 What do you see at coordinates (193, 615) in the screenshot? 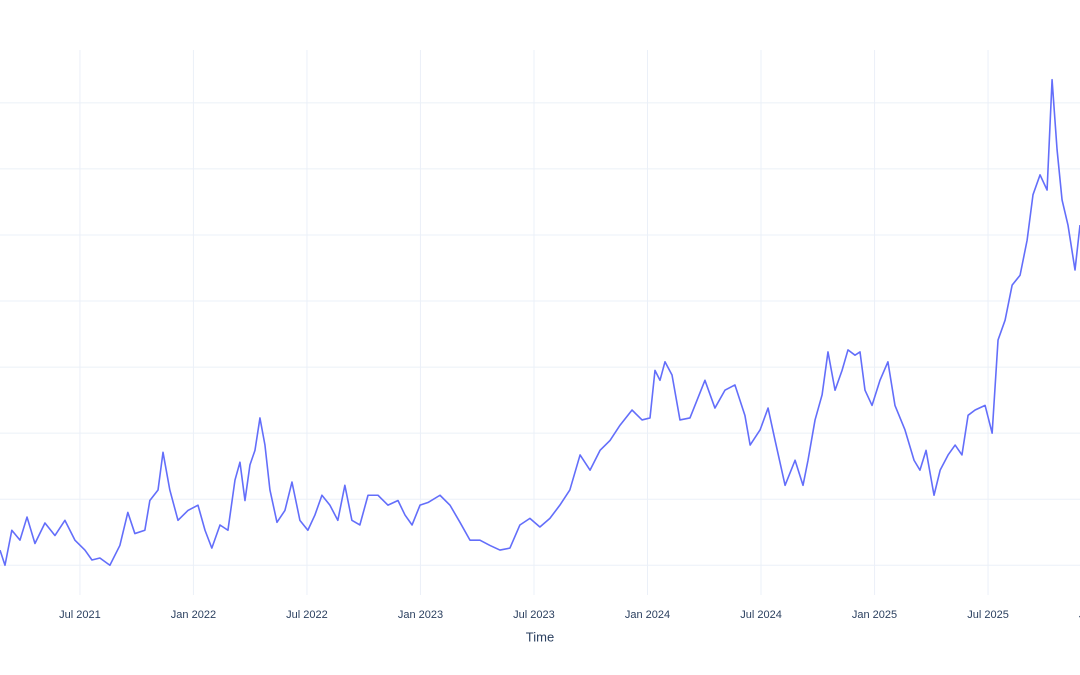
I see `x-tick-label: Jan 2022` at bounding box center [193, 615].